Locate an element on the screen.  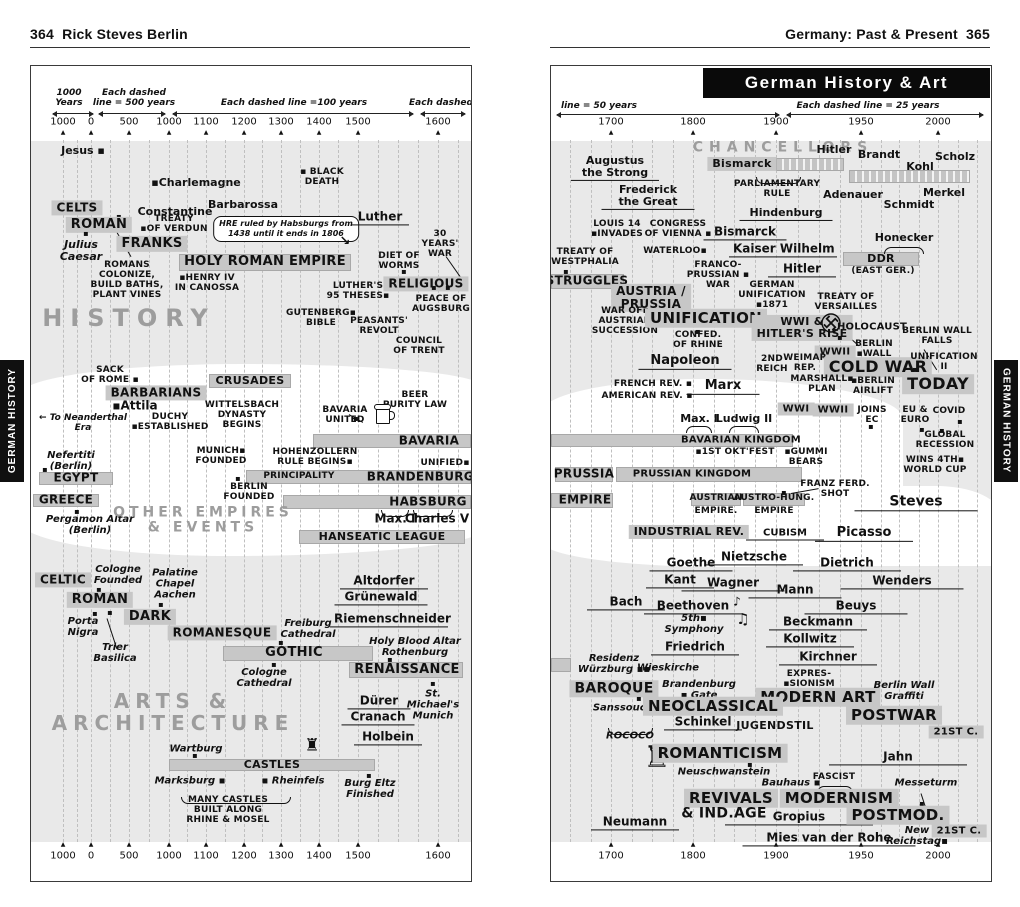
left-page-header: 364 Rick Steves Berlin is located at coordinates (109, 34).